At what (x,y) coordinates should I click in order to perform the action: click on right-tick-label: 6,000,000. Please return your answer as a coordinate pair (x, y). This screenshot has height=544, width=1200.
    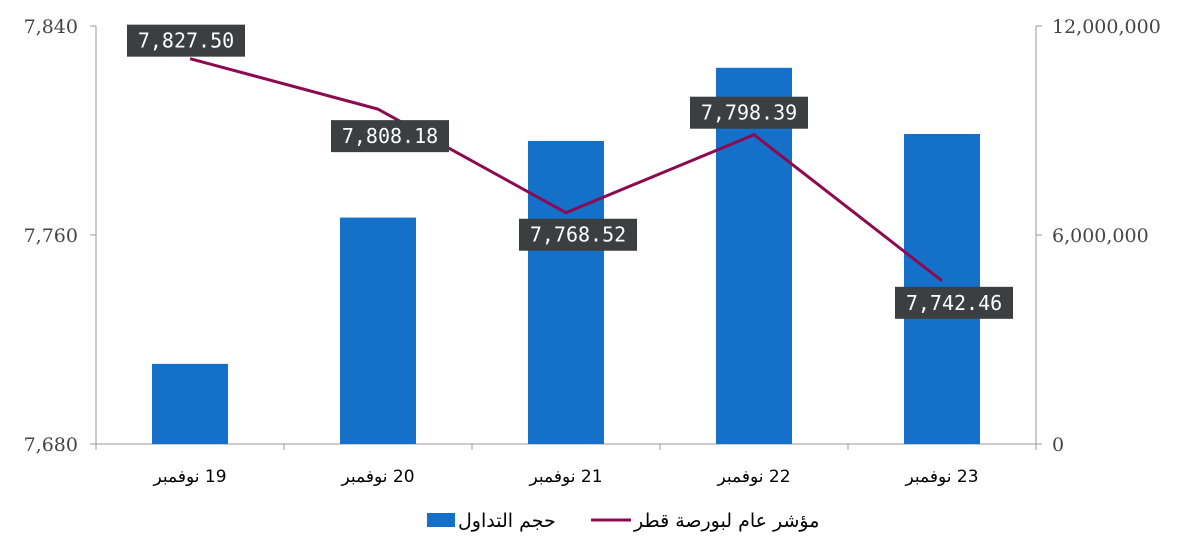
    Looking at the image, I should click on (1100, 236).